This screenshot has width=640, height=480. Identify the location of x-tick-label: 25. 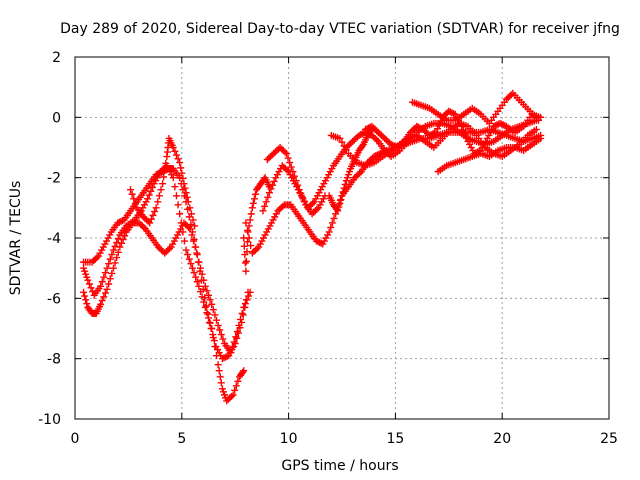
(609, 439).